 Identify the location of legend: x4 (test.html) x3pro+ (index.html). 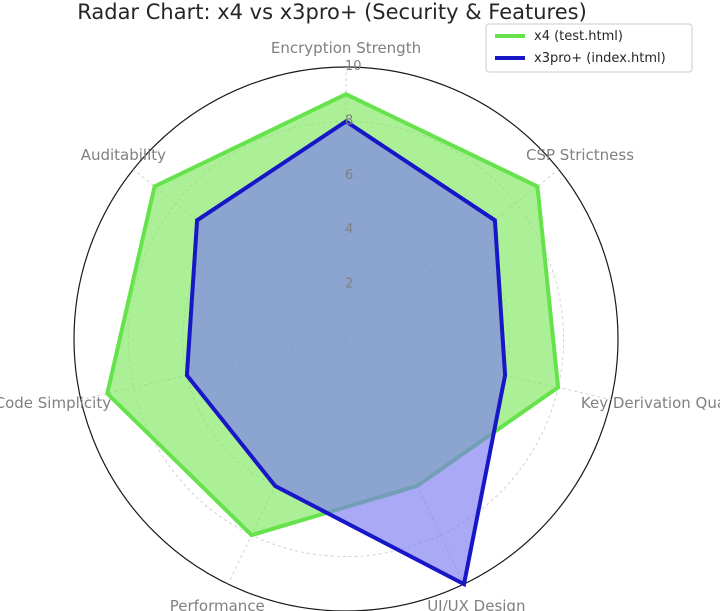
(589, 48).